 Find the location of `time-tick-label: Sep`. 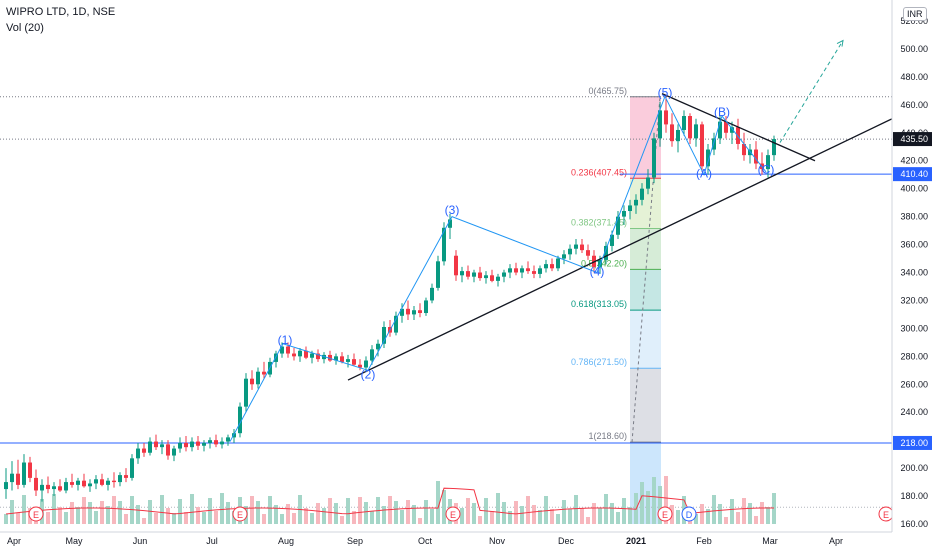

time-tick-label: Sep is located at coordinates (355, 541).